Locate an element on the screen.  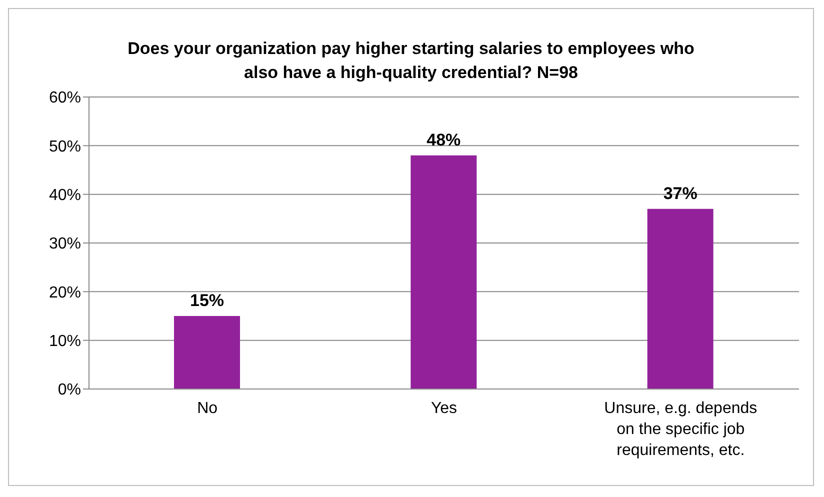
data-label: 48% is located at coordinates (443, 140).